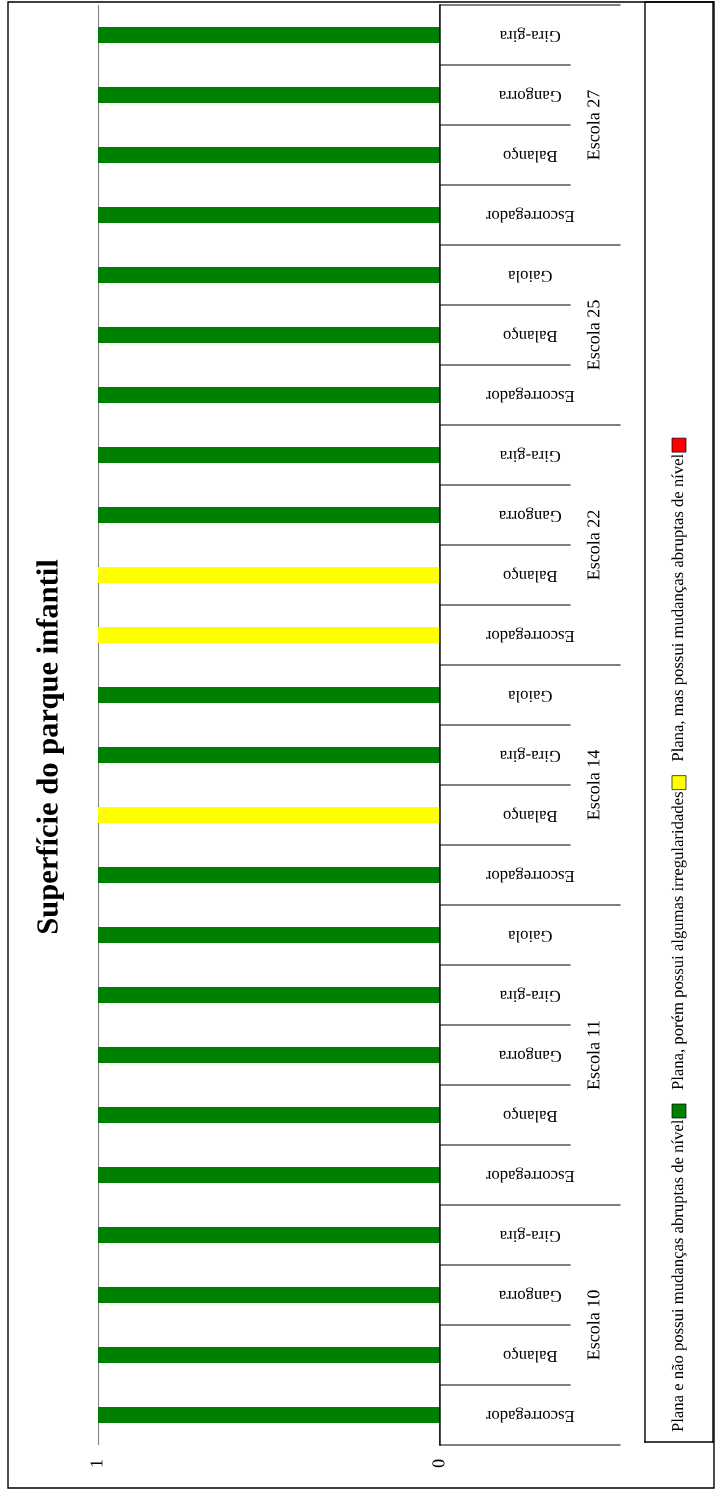 This screenshot has width=716, height=1494. Describe the element at coordinates (593, 1325) in the screenshot. I see `text: Escola 10` at that location.